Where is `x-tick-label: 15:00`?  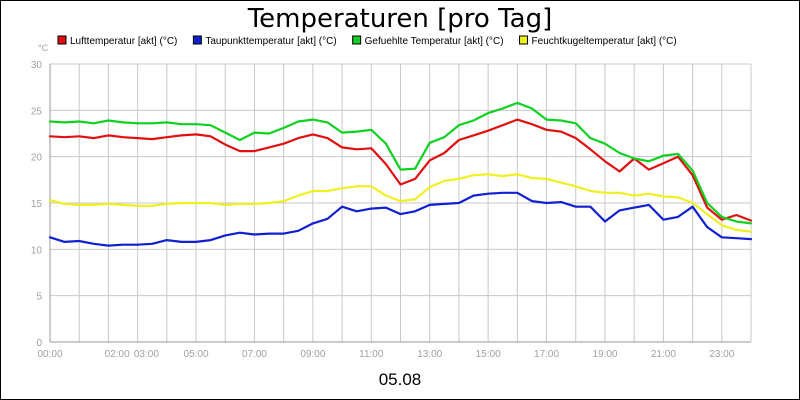 x-tick-label: 15:00 is located at coordinates (488, 354).